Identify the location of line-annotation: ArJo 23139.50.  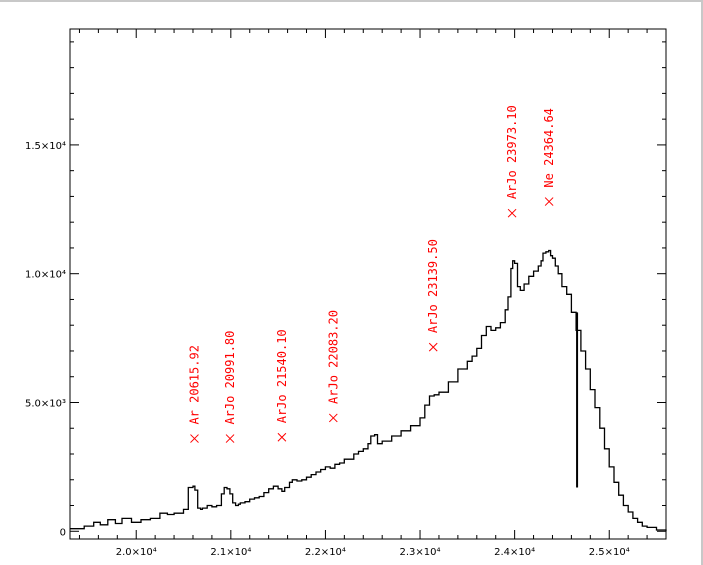
(433, 295).